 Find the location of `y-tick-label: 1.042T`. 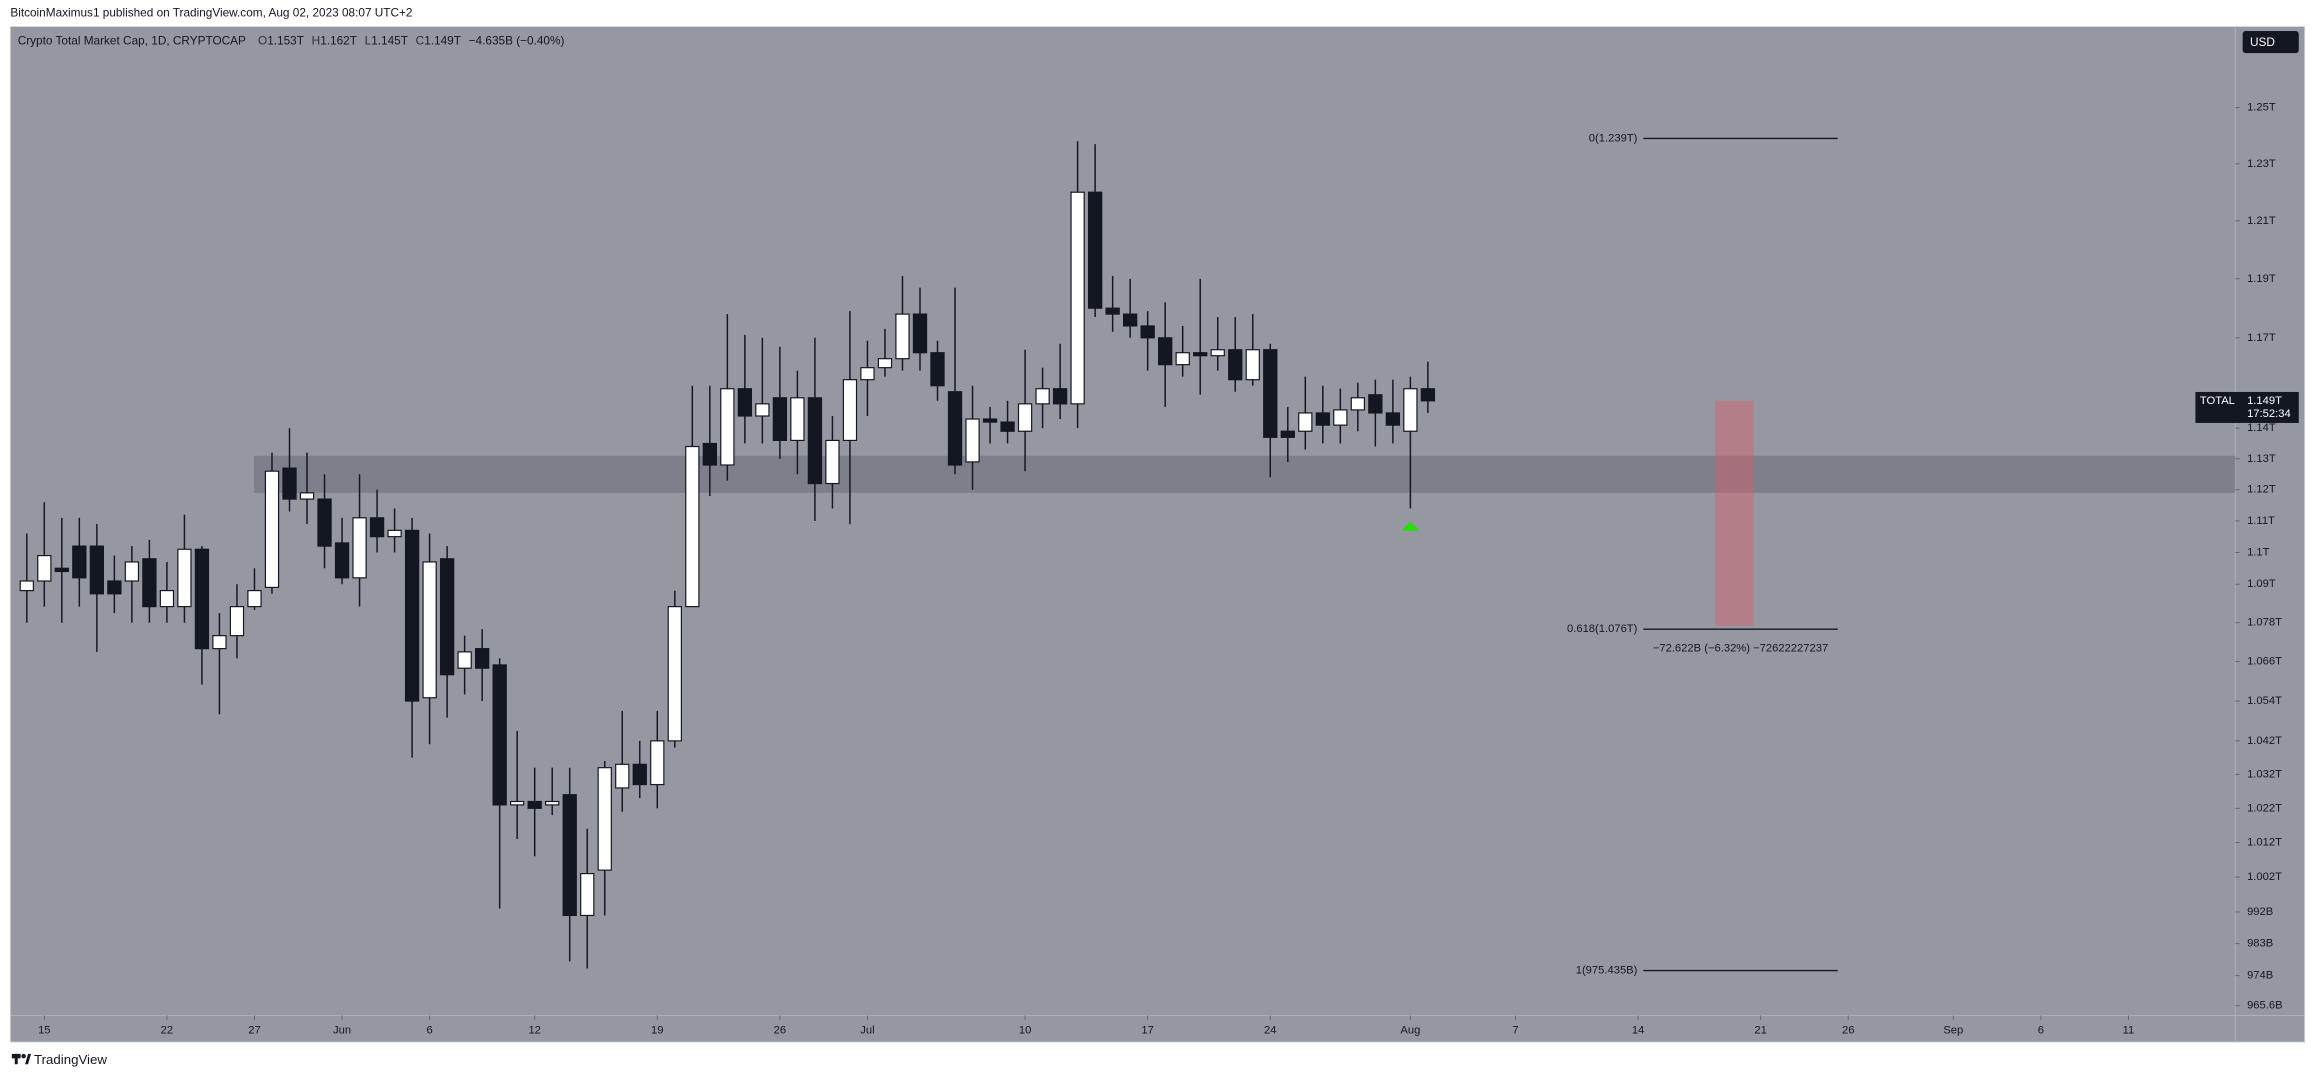

y-tick-label: 1.042T is located at coordinates (2264, 741).